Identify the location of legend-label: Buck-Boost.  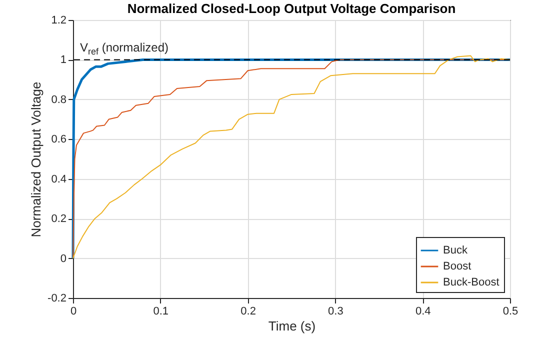
(471, 282).